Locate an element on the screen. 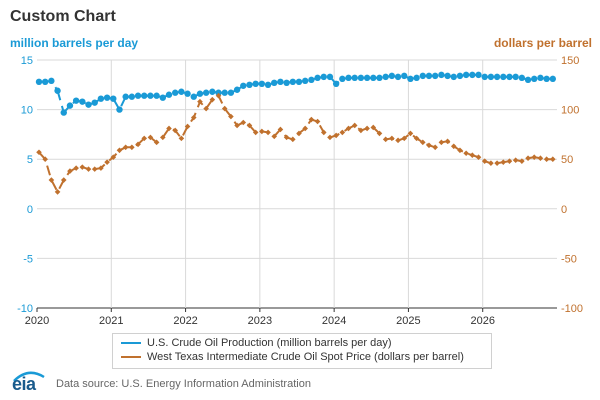 Image resolution: width=600 pixels, height=400 pixels. right-axis-label: dollars per barrel is located at coordinates (542, 43).